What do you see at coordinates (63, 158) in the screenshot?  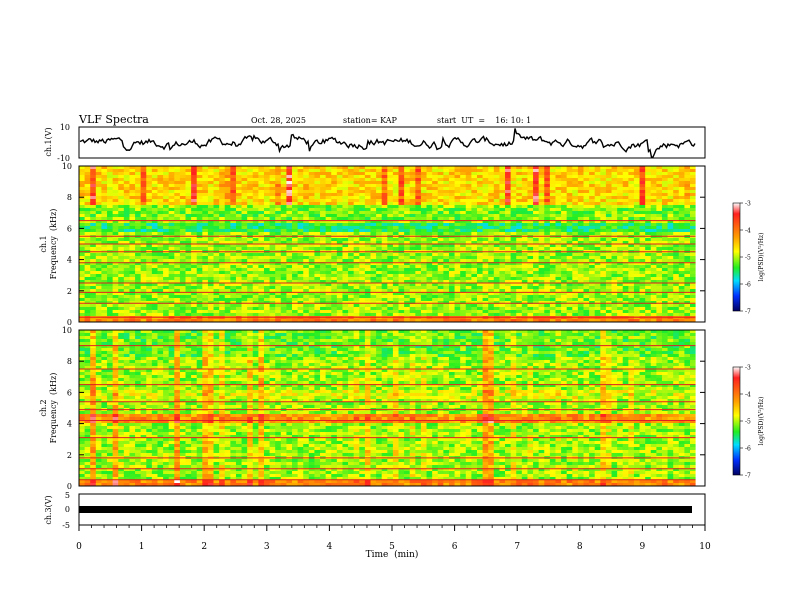 I see `ch1-ytick-bottom: -10` at bounding box center [63, 158].